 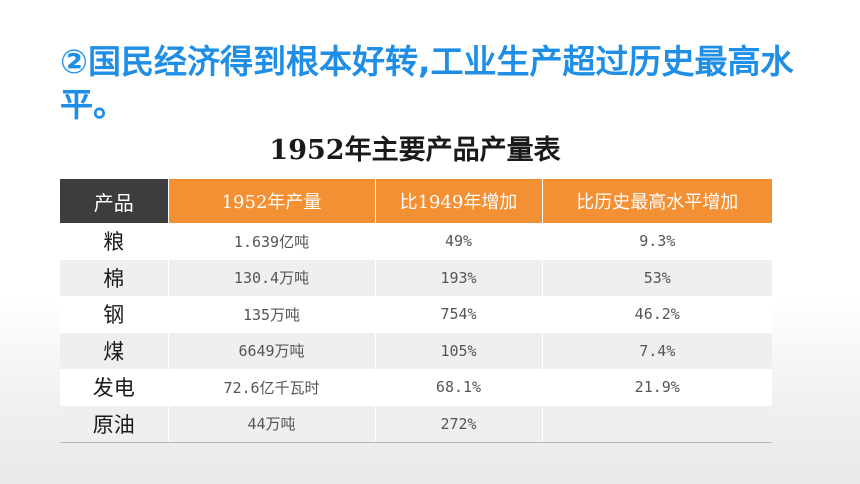 I want to click on increase-vs-1949: 68.1%, so click(x=459, y=387).